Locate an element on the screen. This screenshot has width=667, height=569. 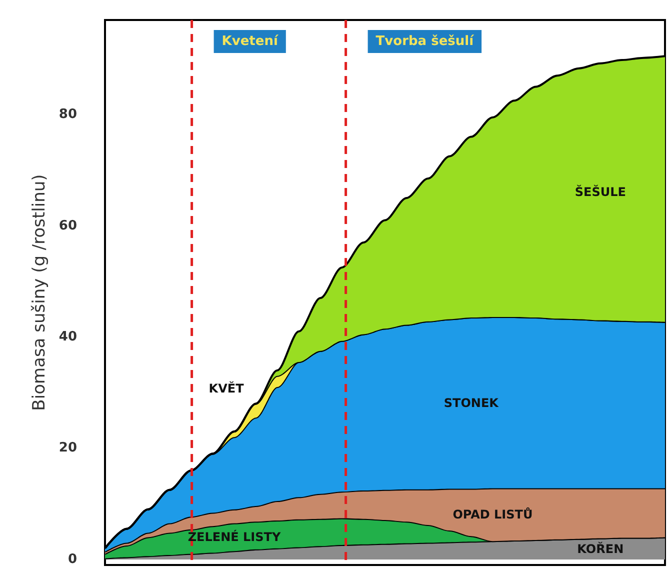
series-label: KVĚT is located at coordinates (226, 388).